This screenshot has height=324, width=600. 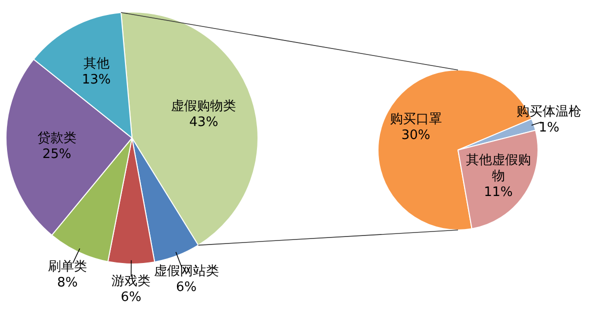 I want to click on data-label: 43%, so click(x=203, y=122).